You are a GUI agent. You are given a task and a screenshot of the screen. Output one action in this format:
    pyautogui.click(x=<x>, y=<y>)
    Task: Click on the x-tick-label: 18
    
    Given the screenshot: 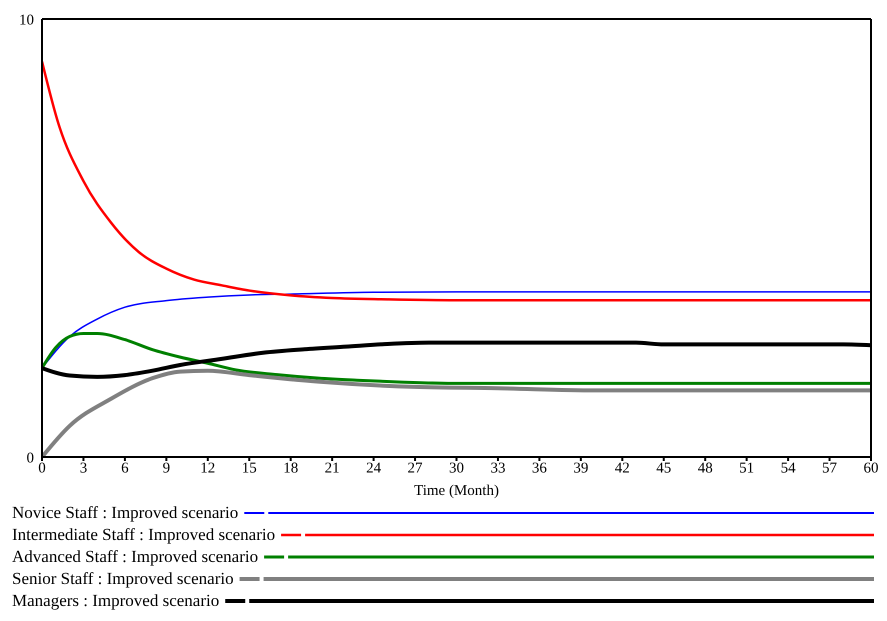 What is the action you would take?
    pyautogui.click(x=290, y=468)
    